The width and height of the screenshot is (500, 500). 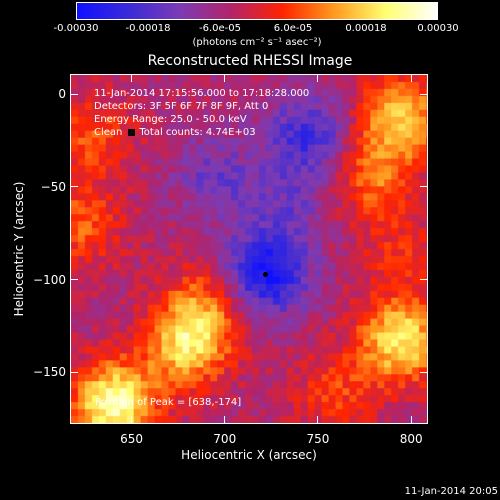 I want to click on footer-timestamp: 11-Jan-2014 20:05, so click(x=451, y=491).